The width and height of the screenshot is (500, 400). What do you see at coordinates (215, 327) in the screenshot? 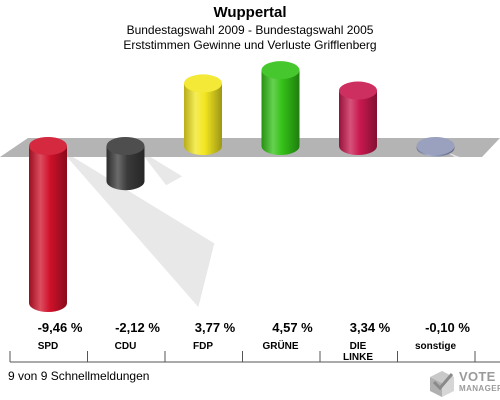
I see `value-label: 3,77 %` at bounding box center [215, 327].